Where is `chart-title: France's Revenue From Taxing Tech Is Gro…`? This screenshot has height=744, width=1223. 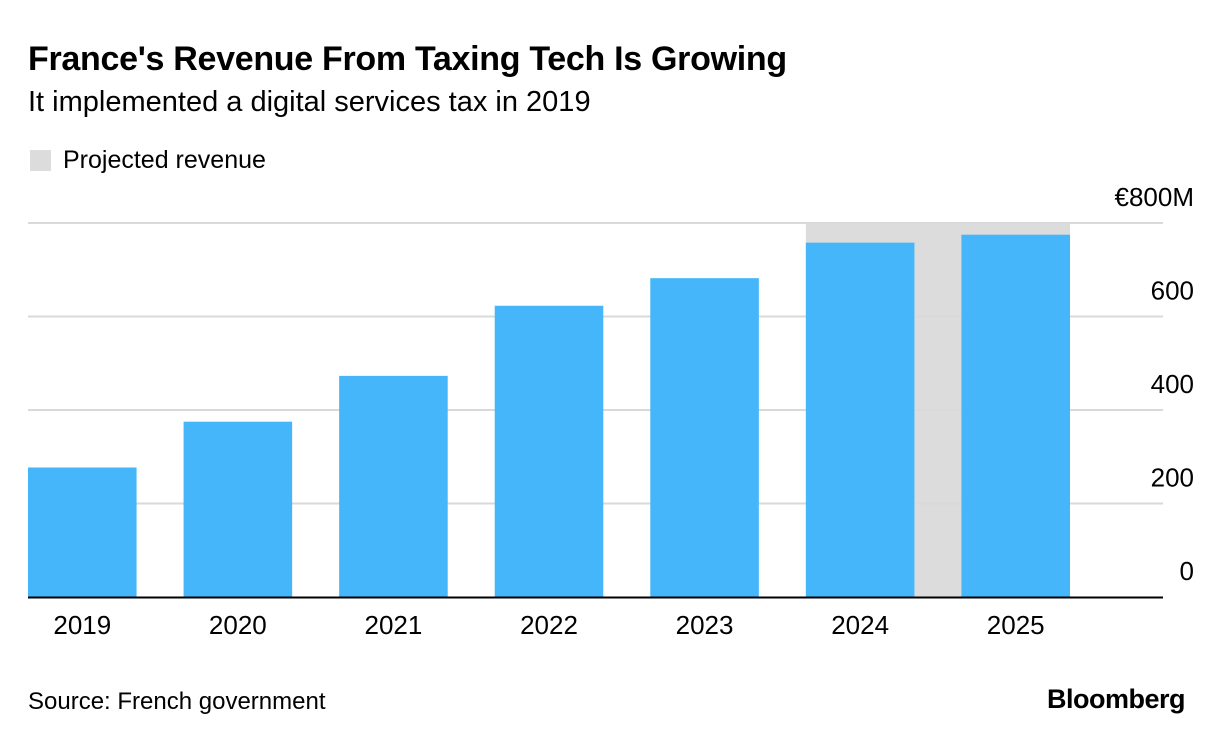
chart-title: France's Revenue From Taxing Tech Is Gro… is located at coordinates (407, 59).